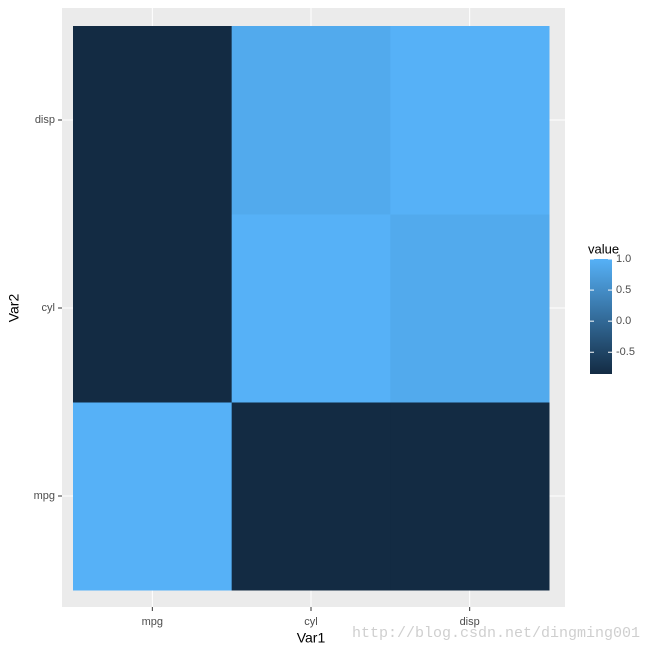 The image size is (653, 653). Describe the element at coordinates (44, 496) in the screenshot. I see `y-tick-label: mpg` at that location.